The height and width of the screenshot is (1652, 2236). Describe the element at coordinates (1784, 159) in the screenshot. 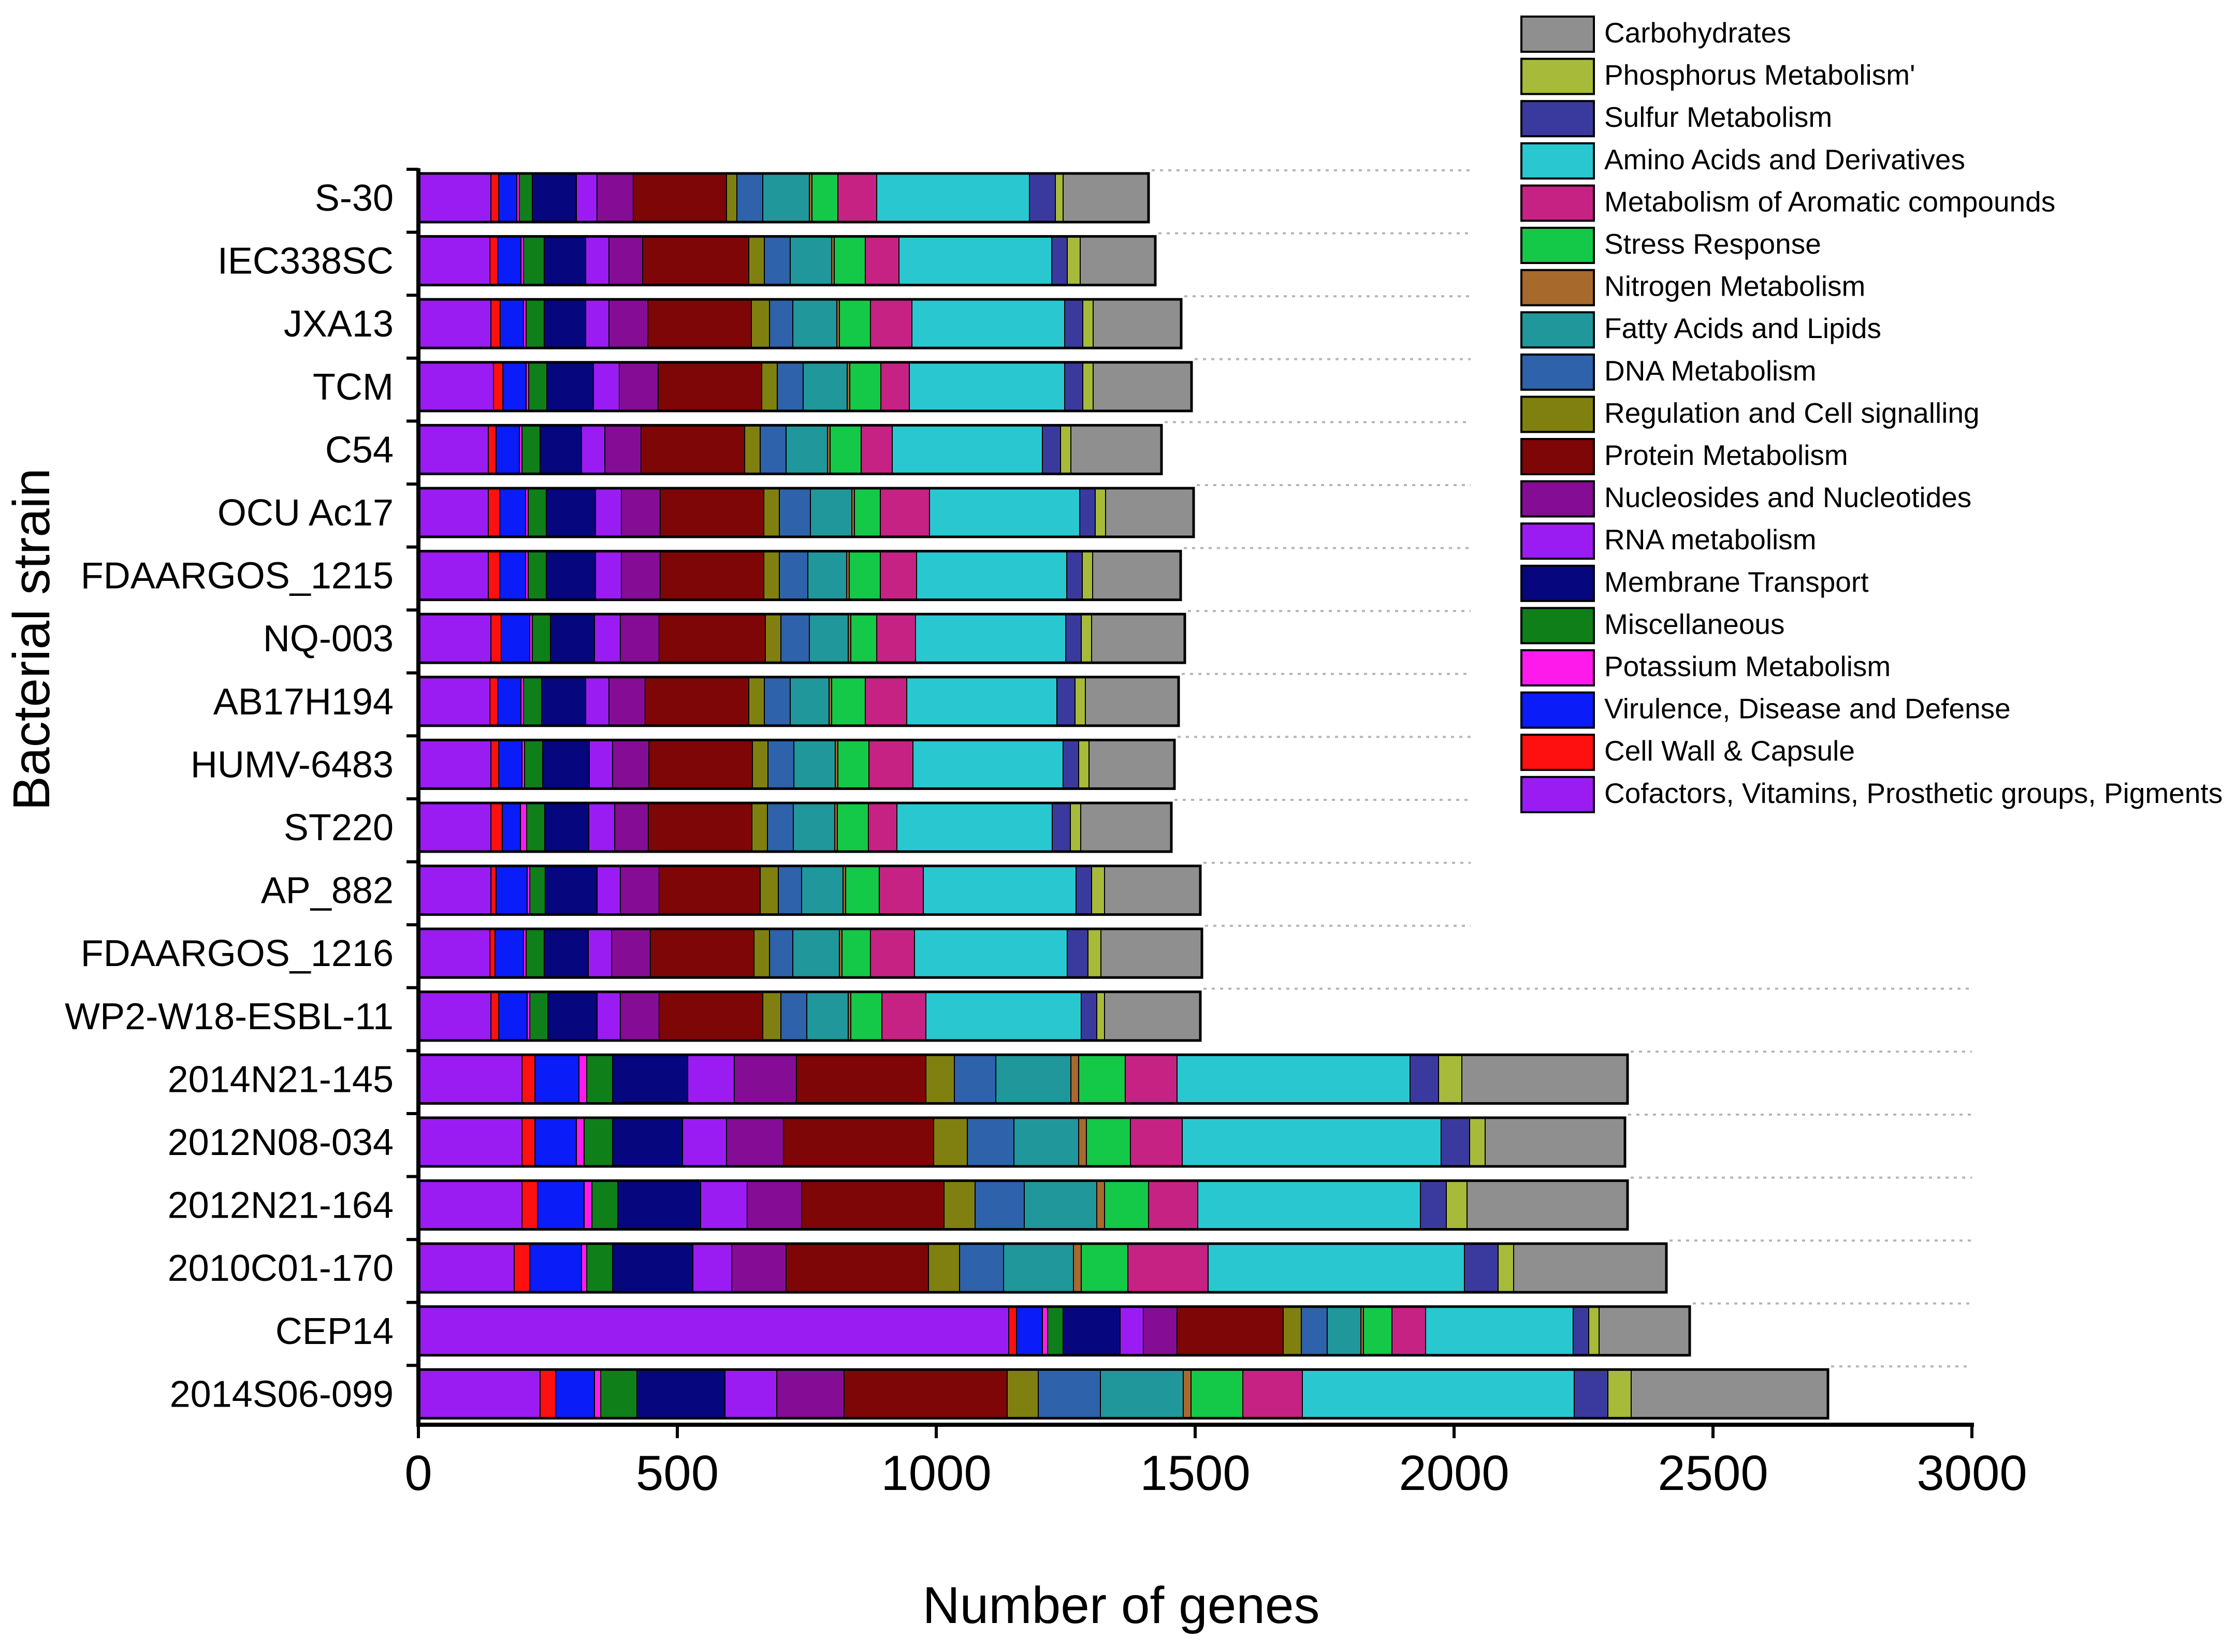

I see `legend-label: Amino Acids and Derivatives` at that location.